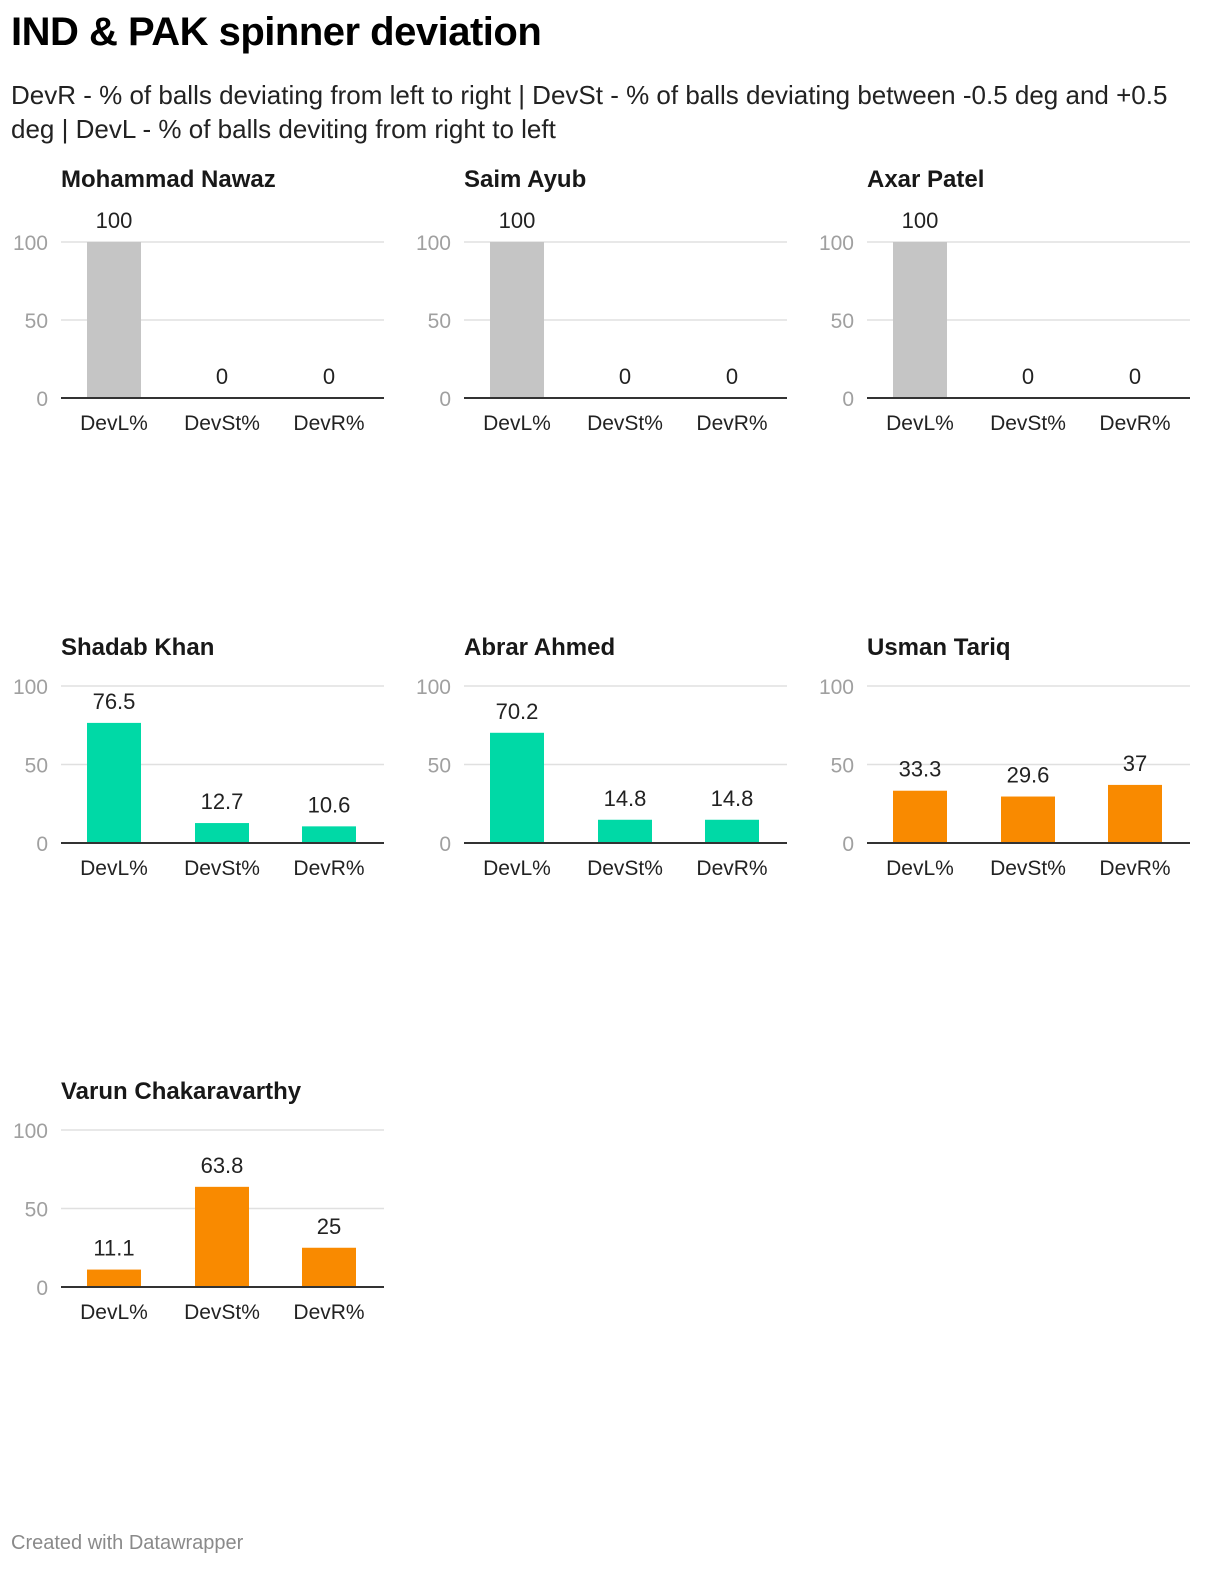 The image size is (1220, 1594). Describe the element at coordinates (329, 804) in the screenshot. I see `data-label: 10.6` at that location.